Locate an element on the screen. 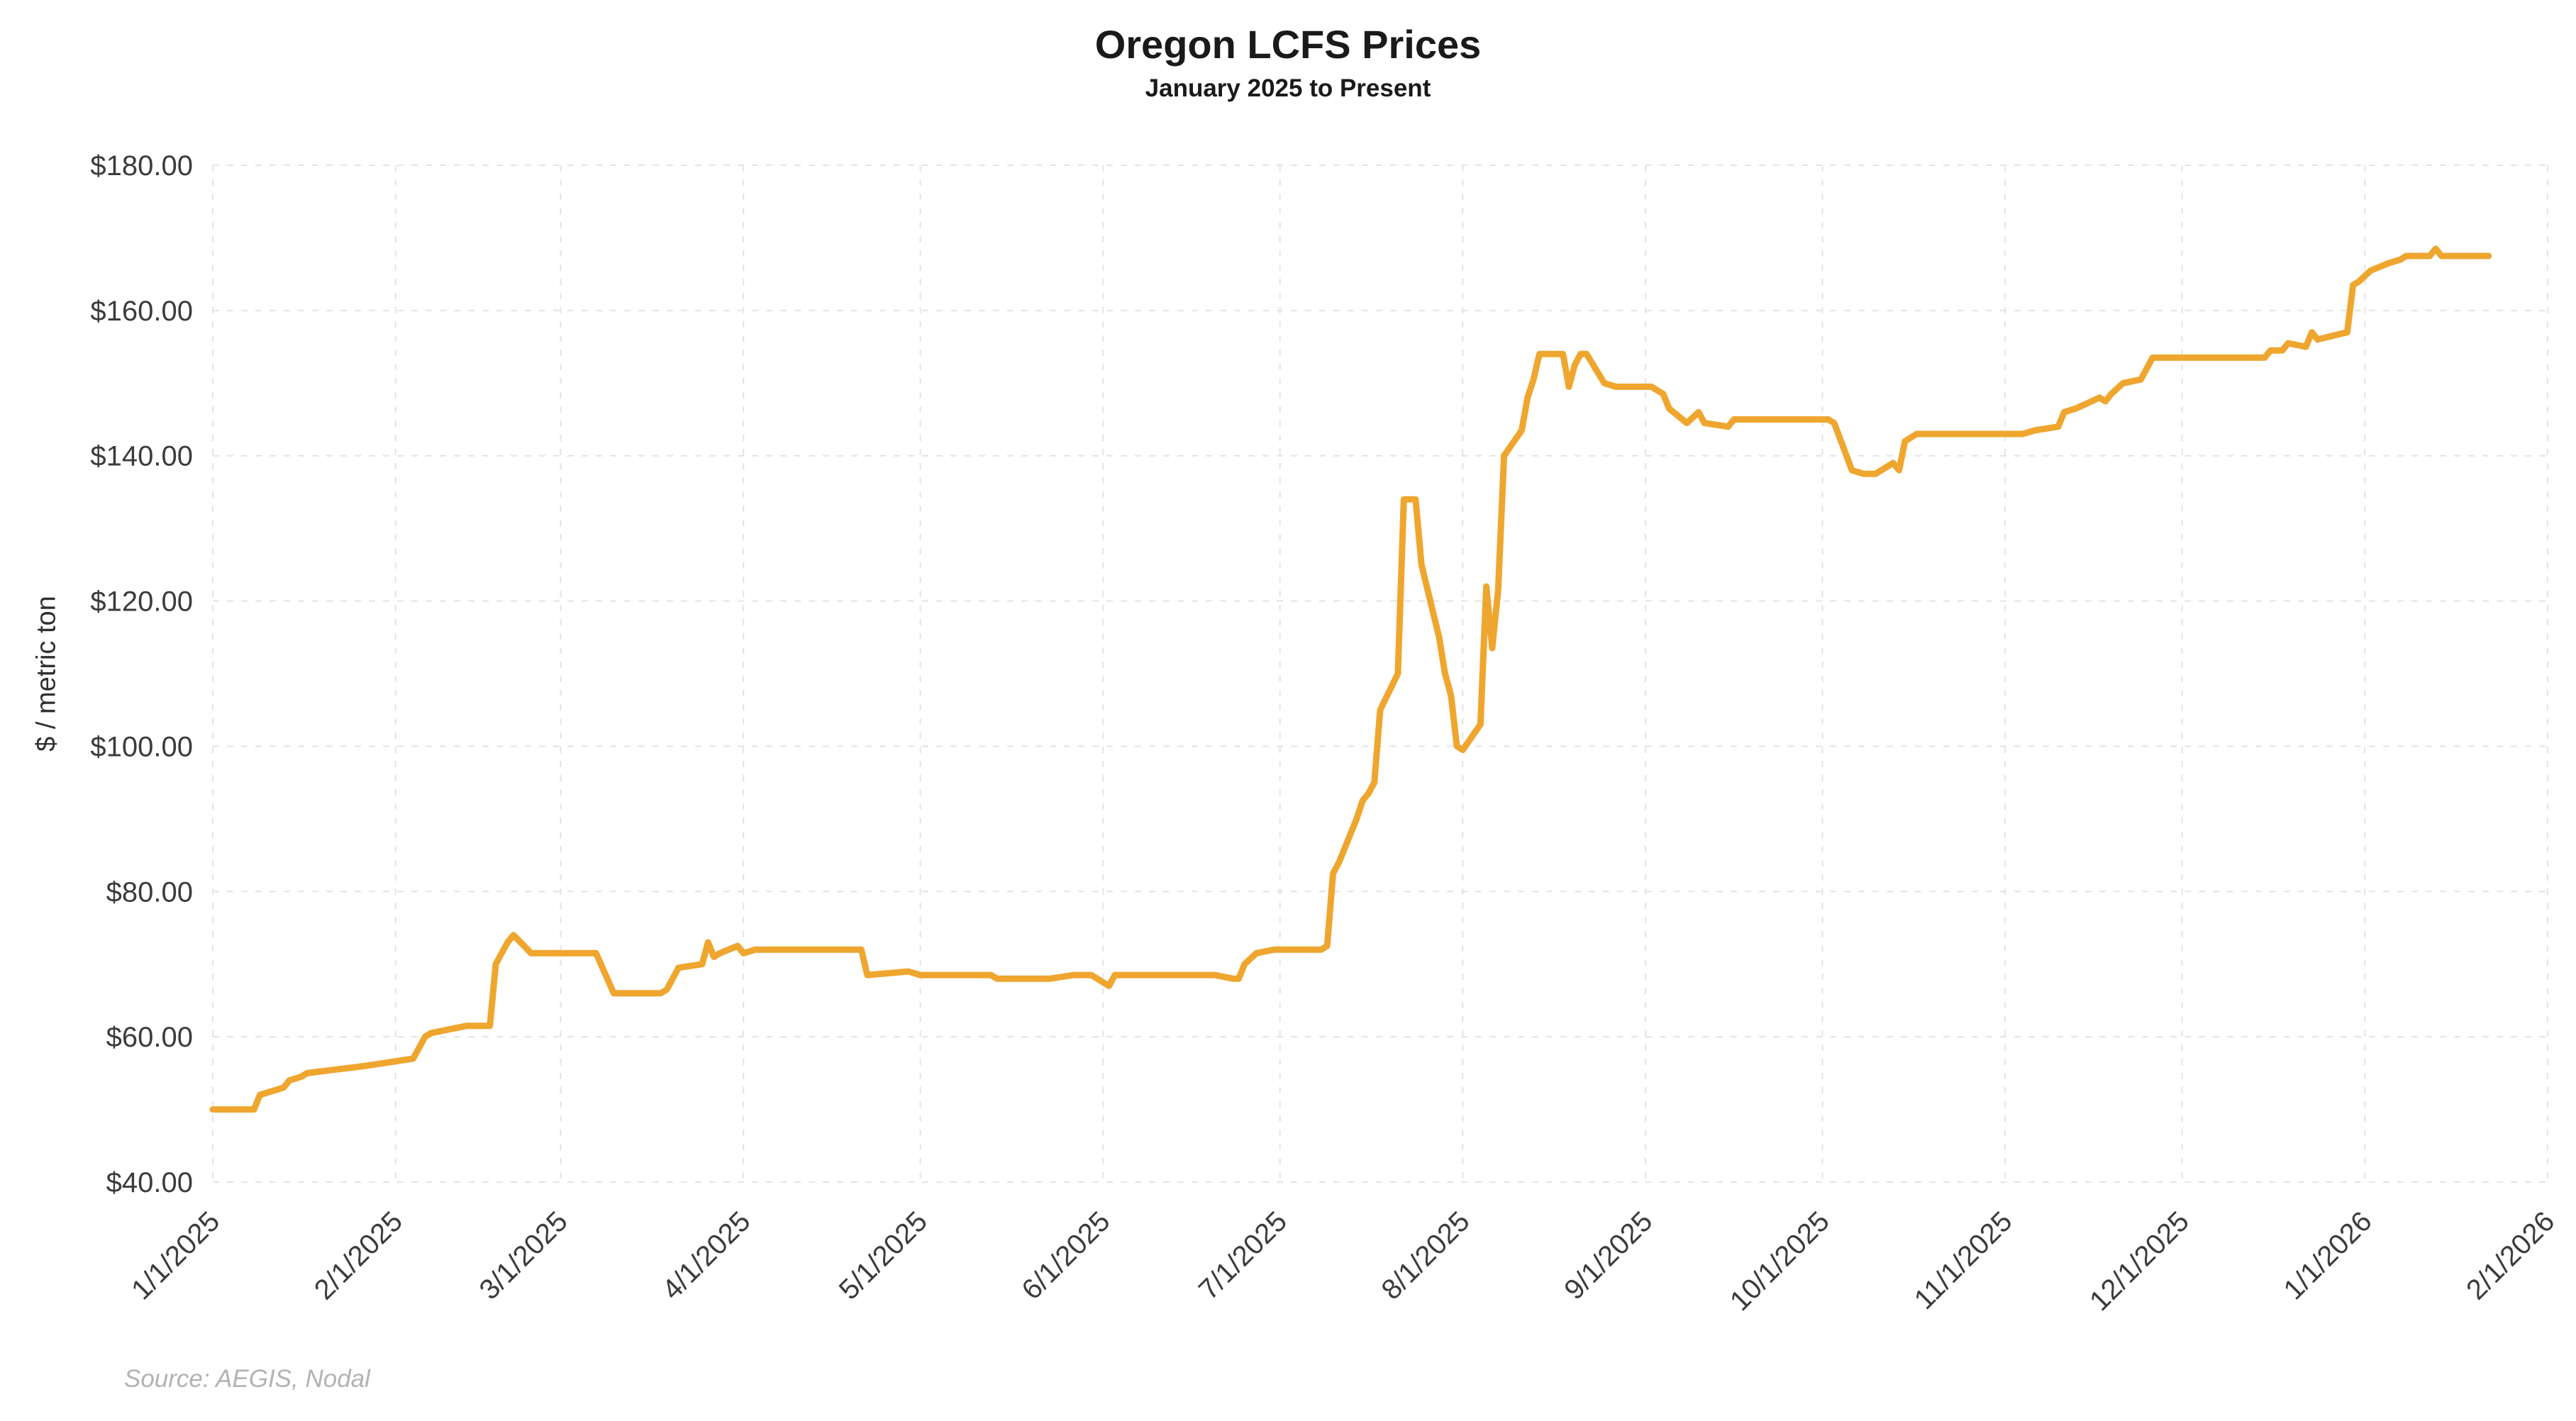  x-tick-label: 3/1/2025 is located at coordinates (524, 1255).